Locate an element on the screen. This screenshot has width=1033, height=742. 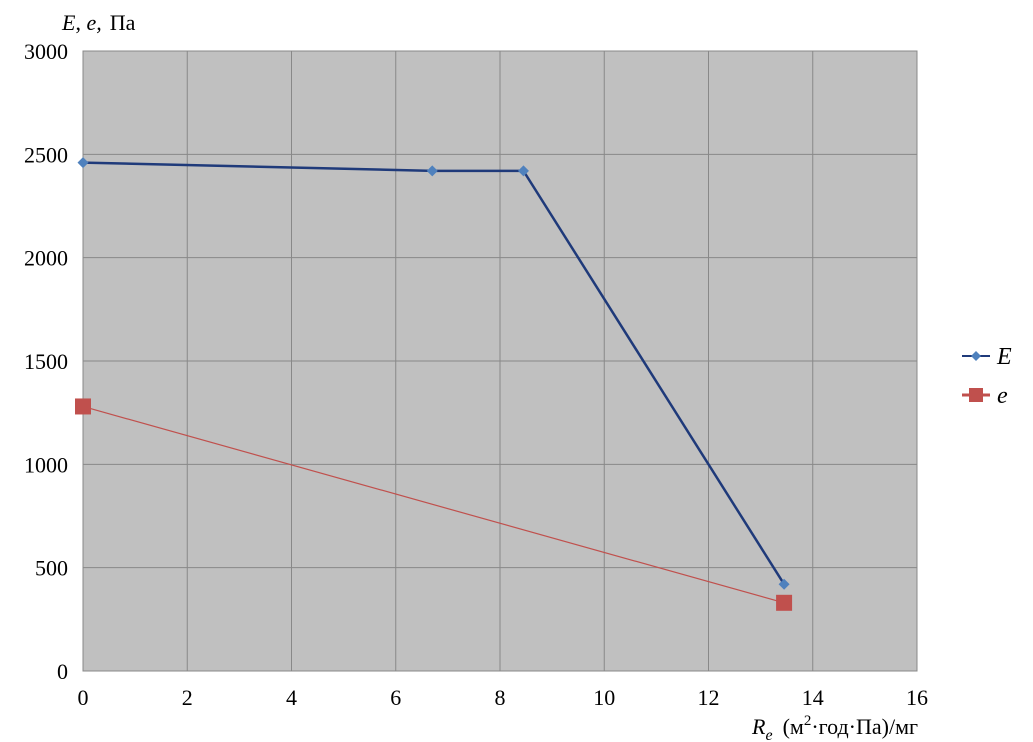
x-axis-var-sub: e is located at coordinates (768, 734).